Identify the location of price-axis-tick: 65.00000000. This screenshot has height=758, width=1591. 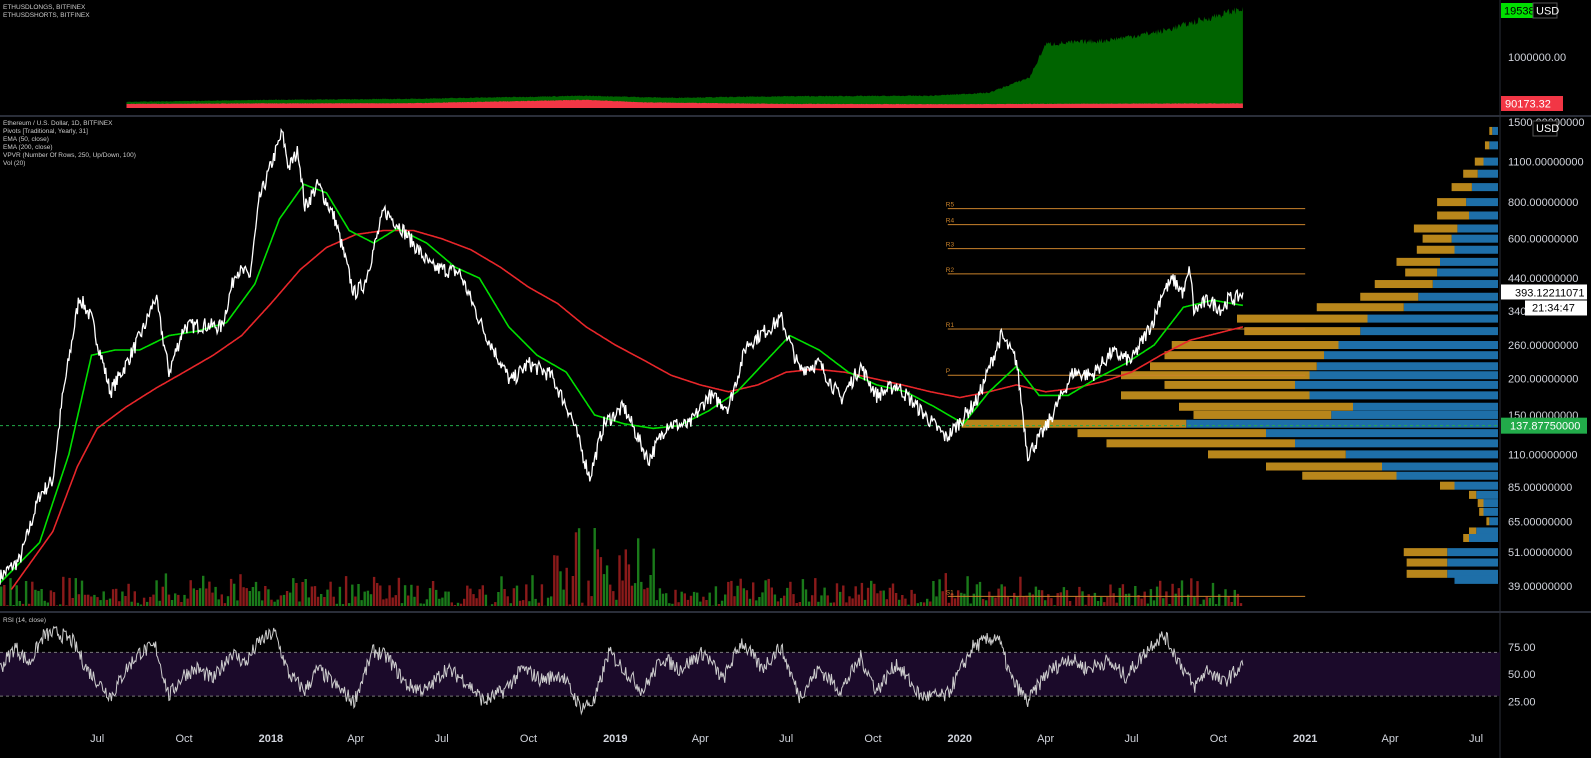
(1540, 522).